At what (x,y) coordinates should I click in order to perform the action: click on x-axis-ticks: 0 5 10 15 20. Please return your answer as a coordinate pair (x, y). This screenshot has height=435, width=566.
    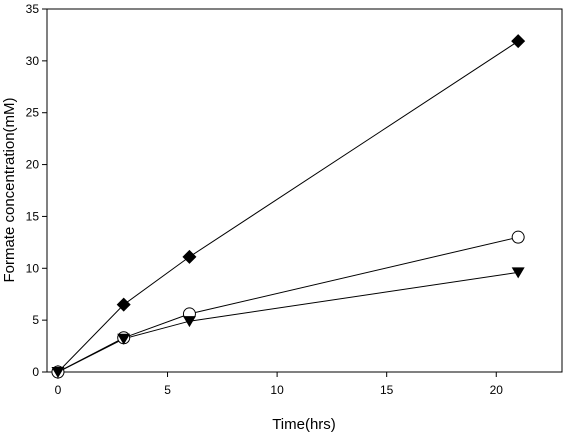
    Looking at the image, I should click on (279, 384).